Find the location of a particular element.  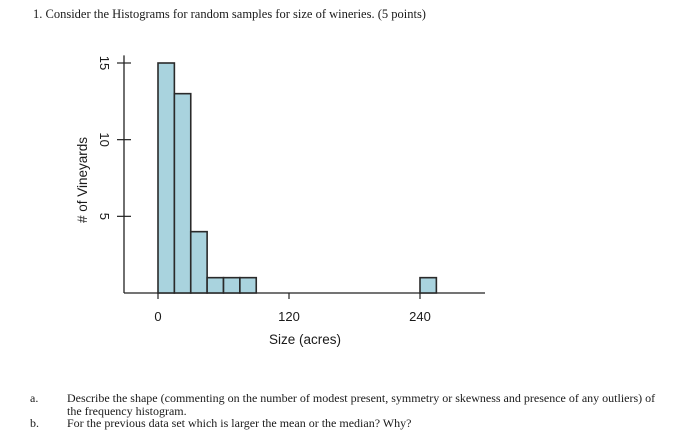

x-tick-label-120: 120 is located at coordinates (289, 316).